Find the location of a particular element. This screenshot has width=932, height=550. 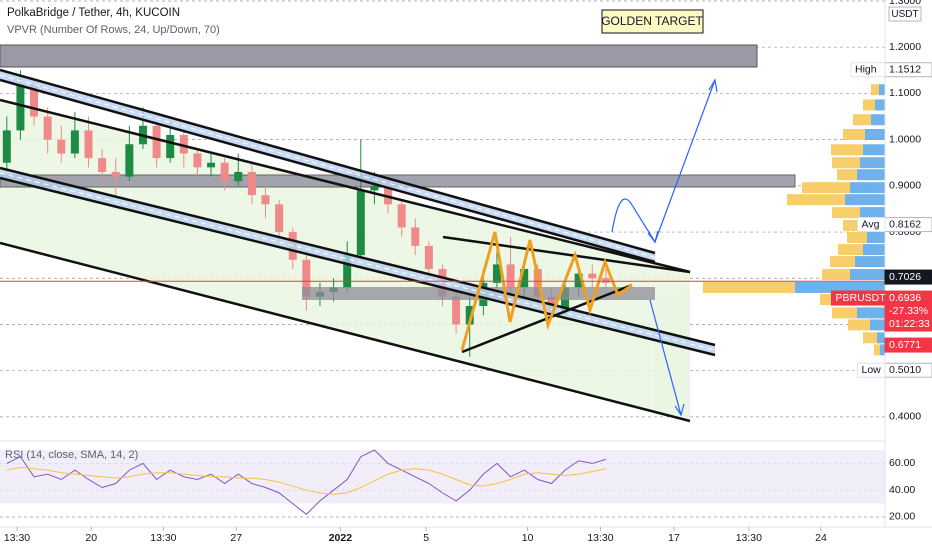

projection-up is located at coordinates (663, 161).